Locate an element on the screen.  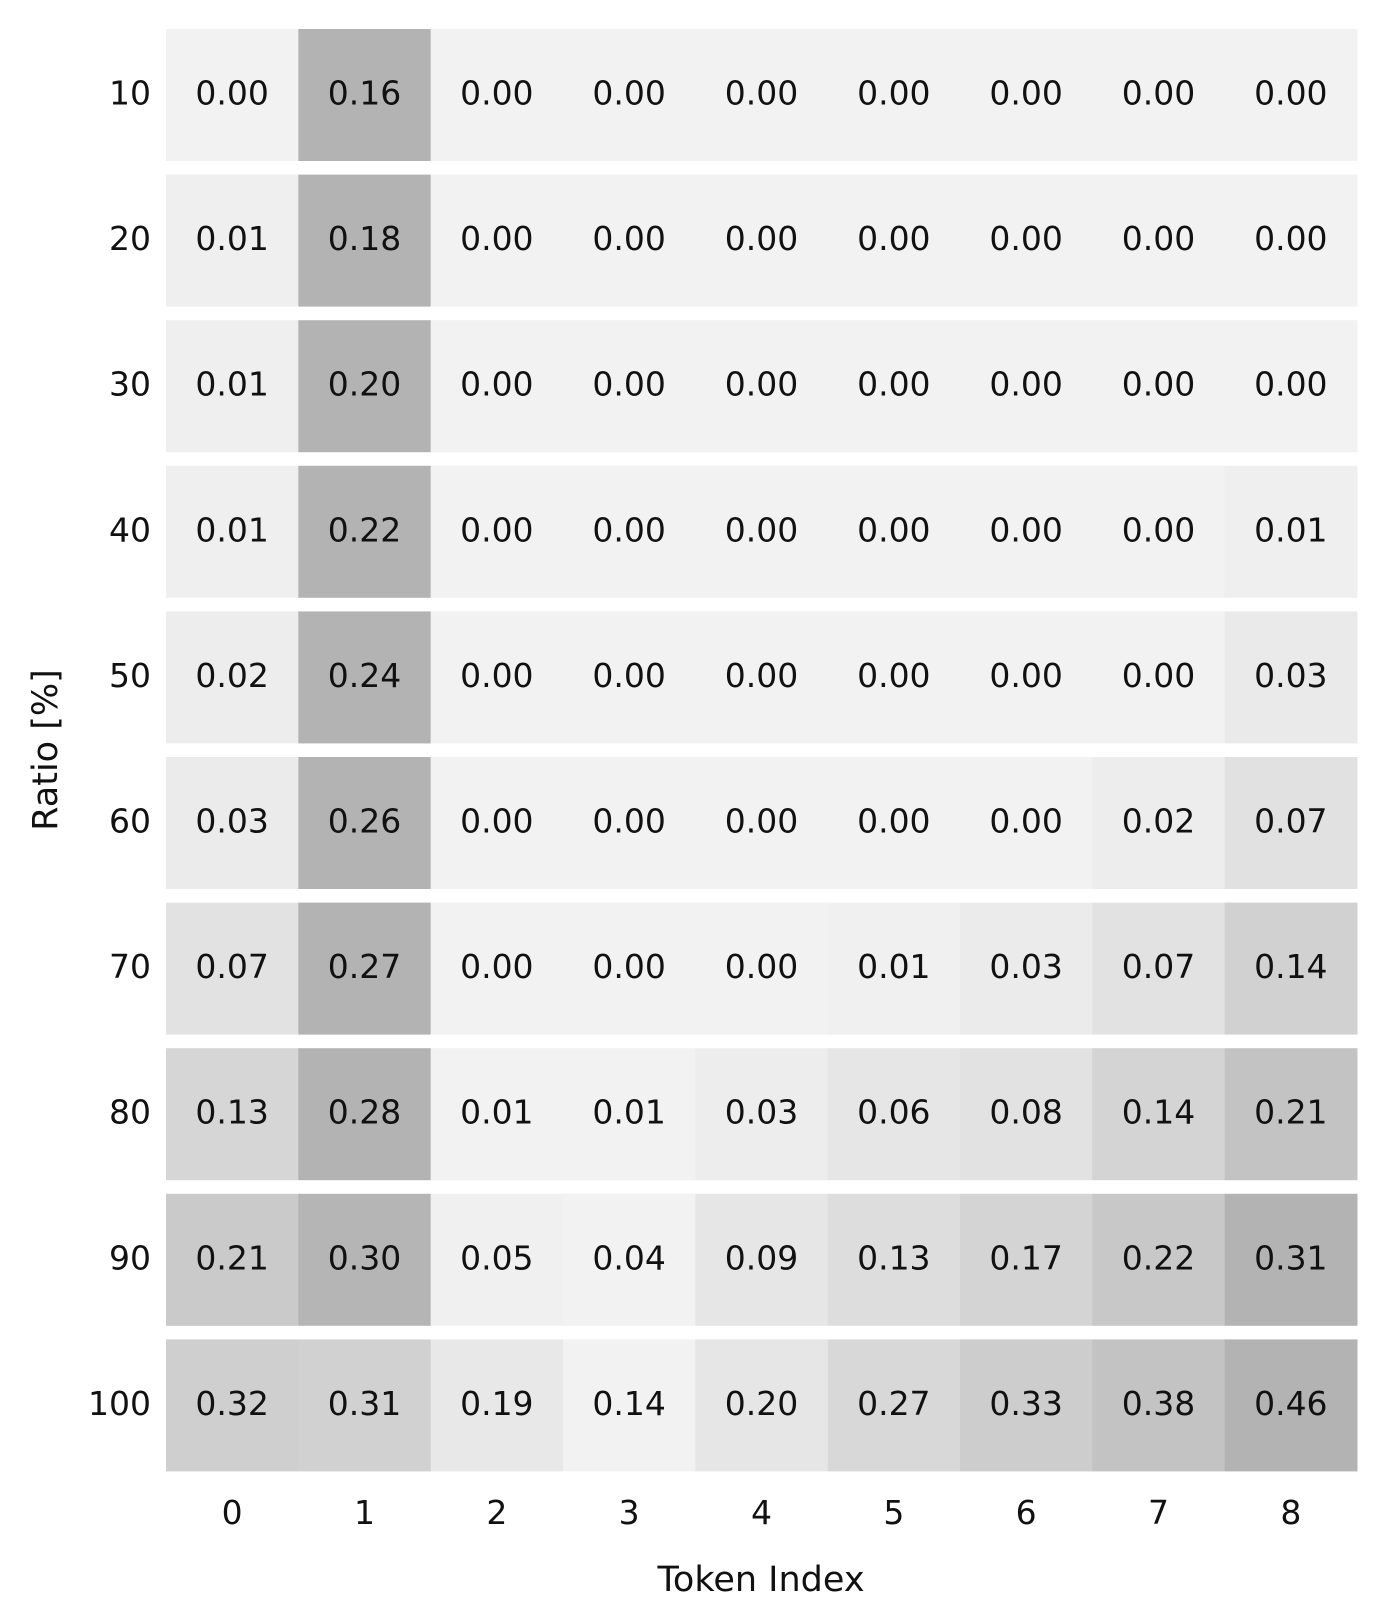
cell-label: 0.28 is located at coordinates (364, 1112).